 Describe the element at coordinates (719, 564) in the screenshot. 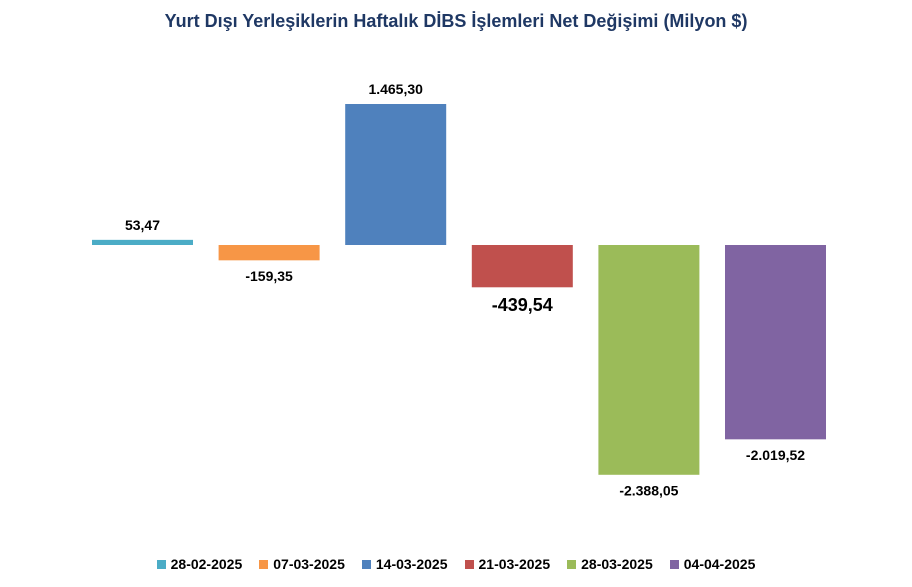

I see `legend-label: 04-04-2025` at that location.